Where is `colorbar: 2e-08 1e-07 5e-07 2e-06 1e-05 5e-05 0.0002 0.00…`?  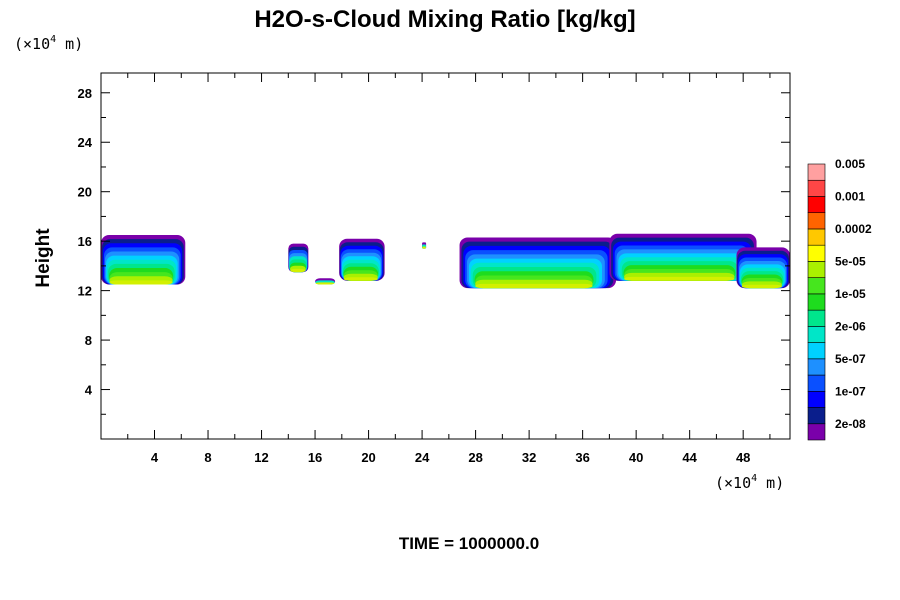
colorbar: 2e-08 1e-07 5e-07 2e-06 1e-05 5e-05 0.0002 0.00… is located at coordinates (839, 299).